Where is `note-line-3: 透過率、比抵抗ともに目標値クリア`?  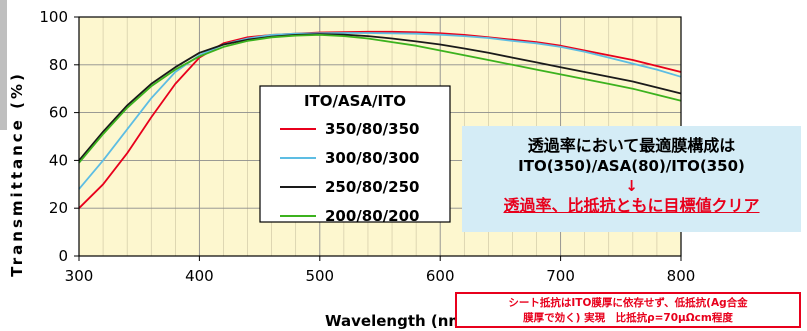 note-line-3: 透過率、比抵抗ともに目標値クリア is located at coordinates (631, 205).